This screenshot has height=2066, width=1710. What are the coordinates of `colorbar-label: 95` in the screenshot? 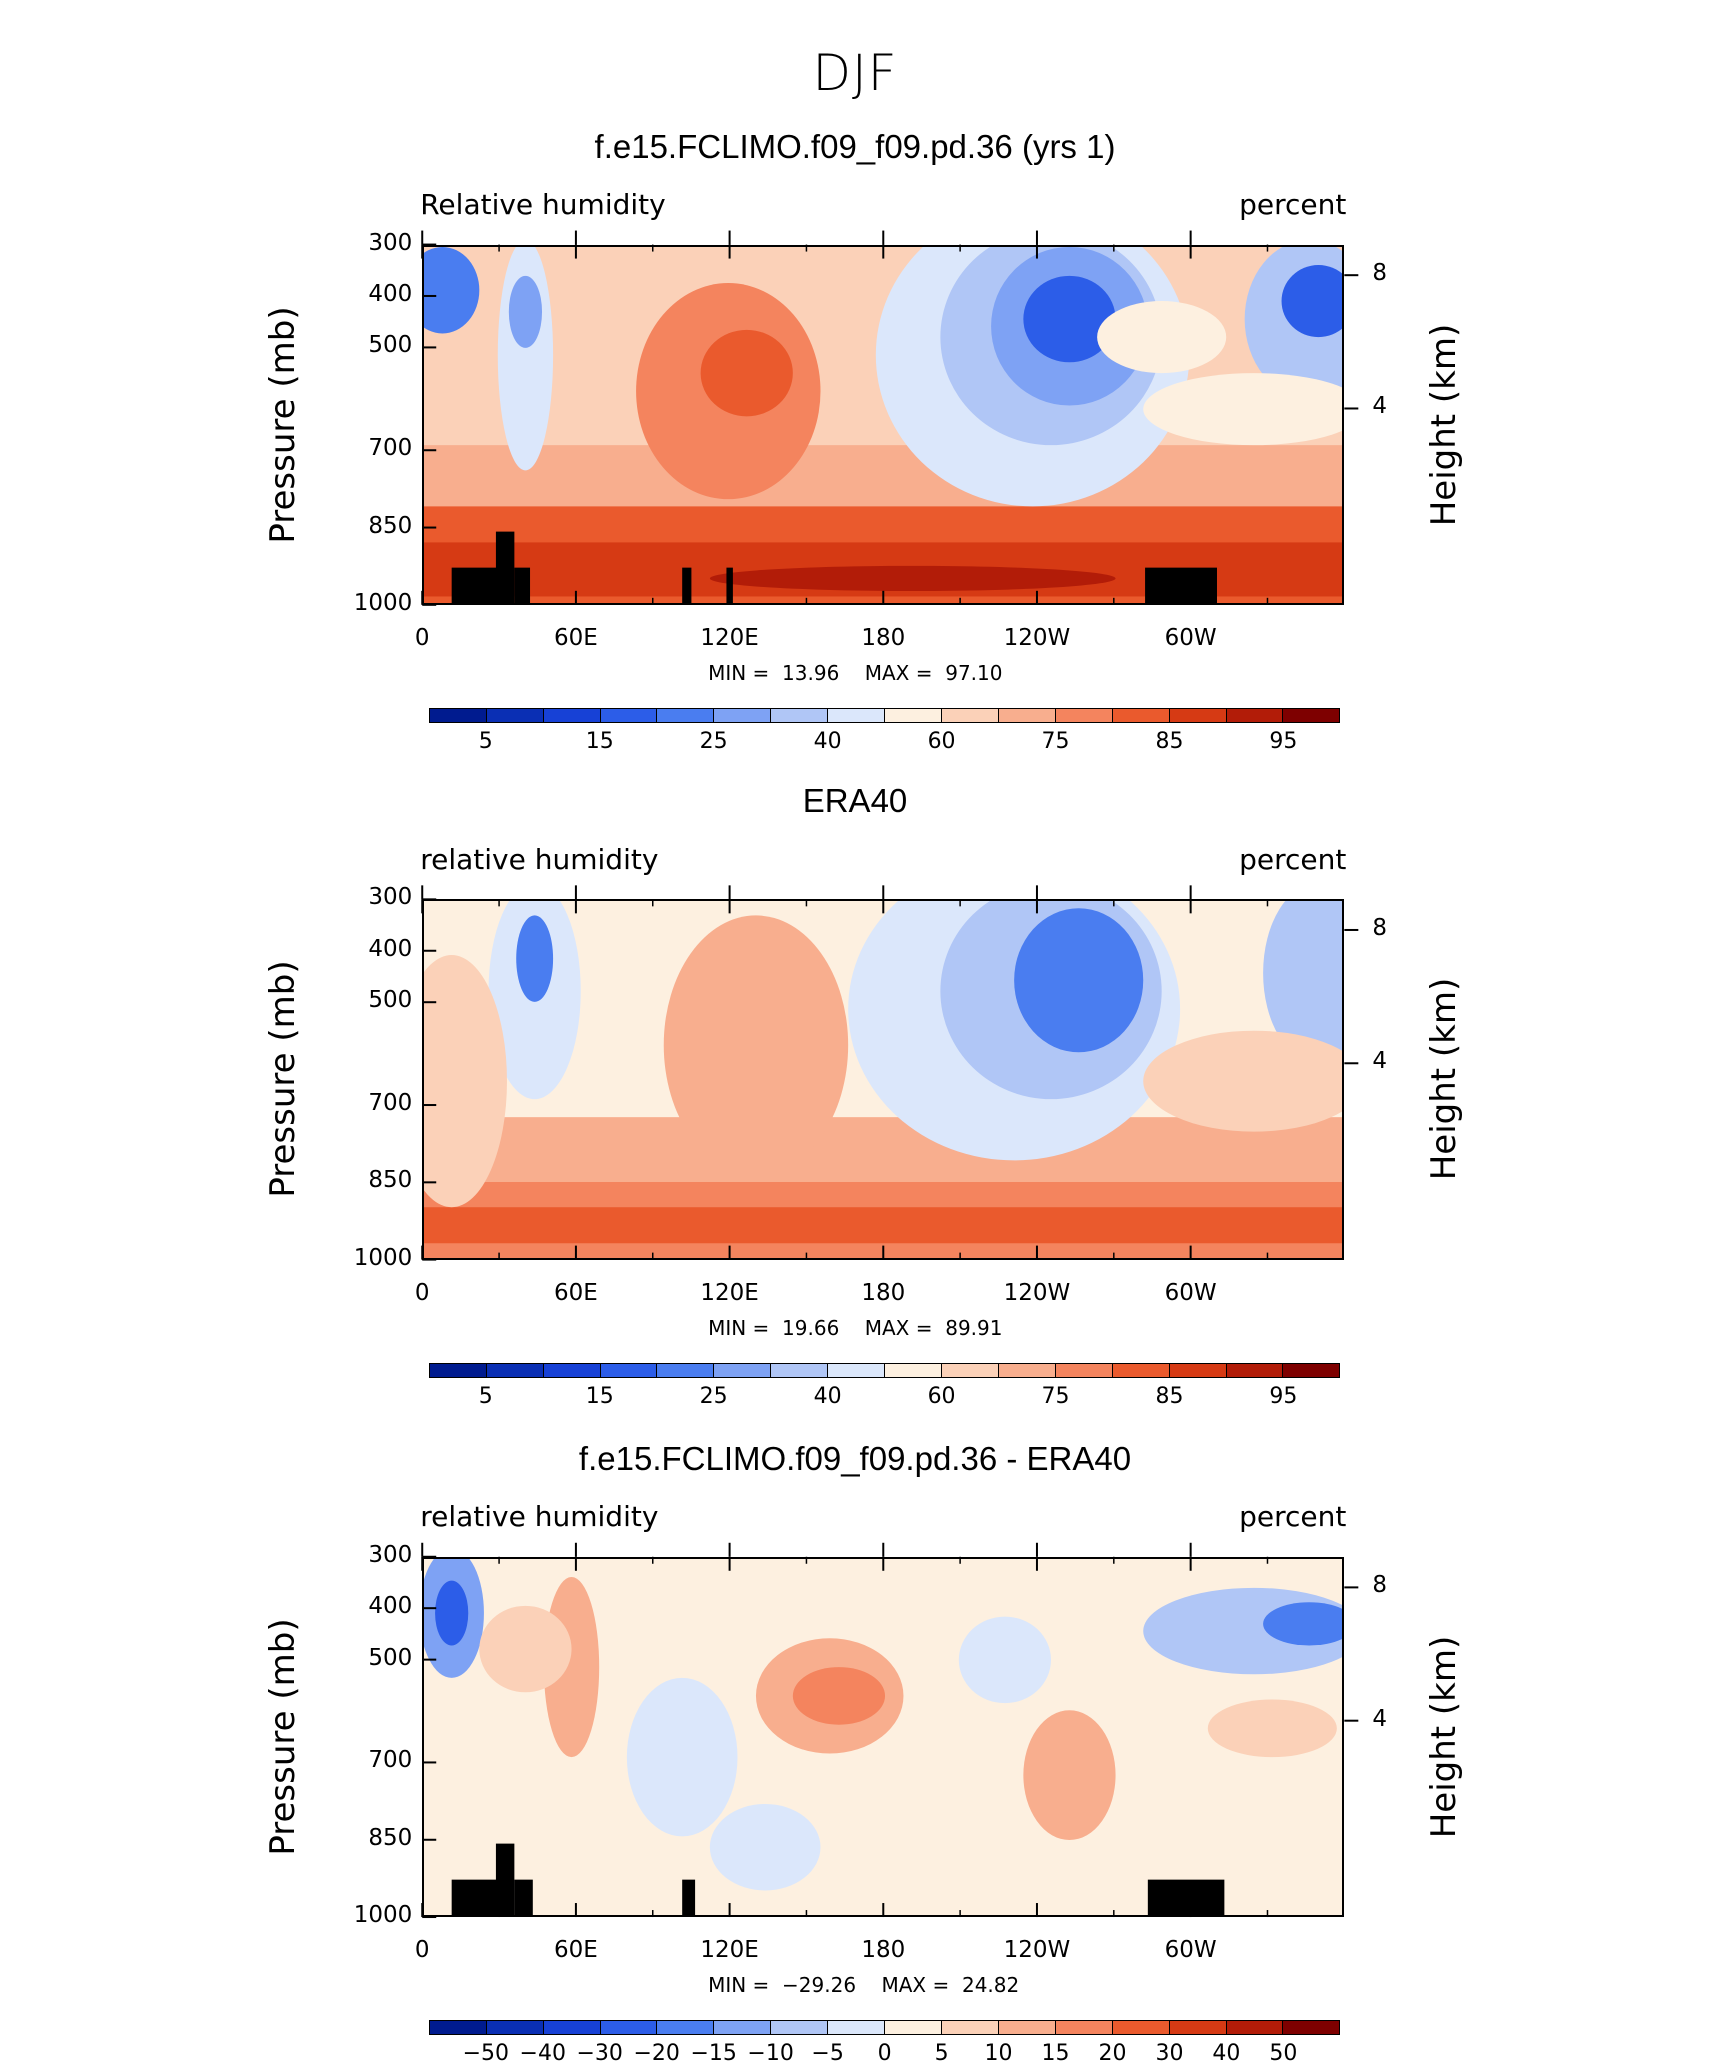 It's located at (1283, 741).